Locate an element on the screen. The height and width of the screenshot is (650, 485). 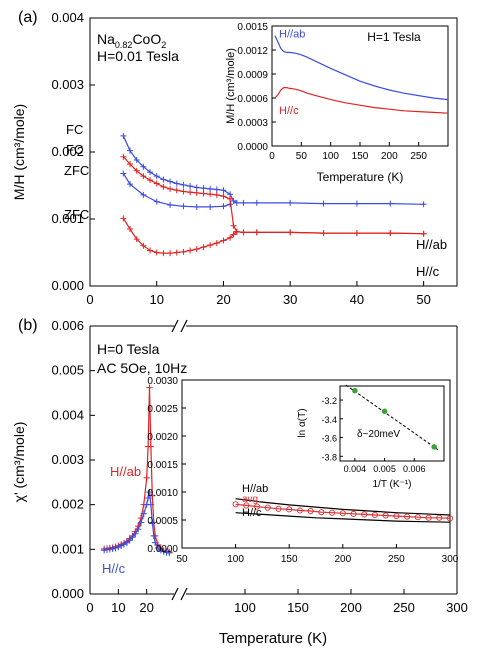
panel-a-series is located at coordinates (273, 194).